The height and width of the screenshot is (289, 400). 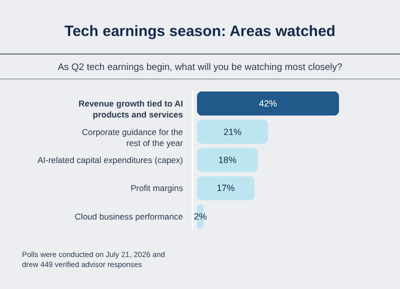 I want to click on data-label: 17%, so click(x=225, y=188).